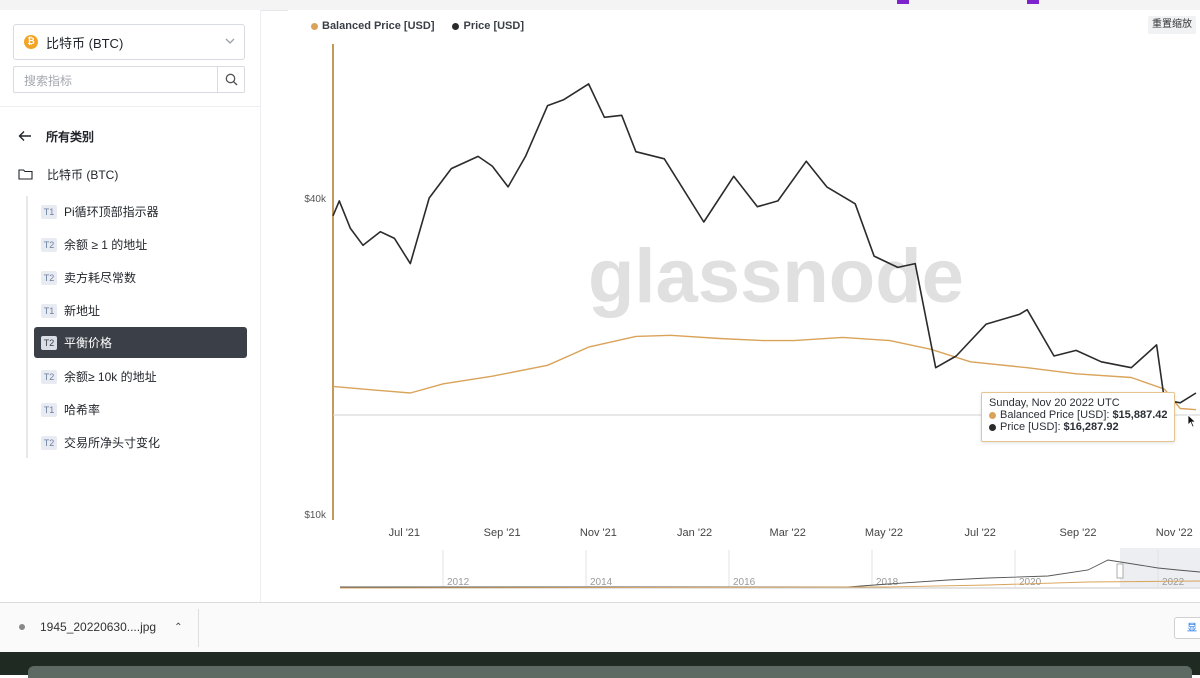 The image size is (1200, 678). I want to click on download-filename: 1945_20220630....jpg, so click(98, 627).